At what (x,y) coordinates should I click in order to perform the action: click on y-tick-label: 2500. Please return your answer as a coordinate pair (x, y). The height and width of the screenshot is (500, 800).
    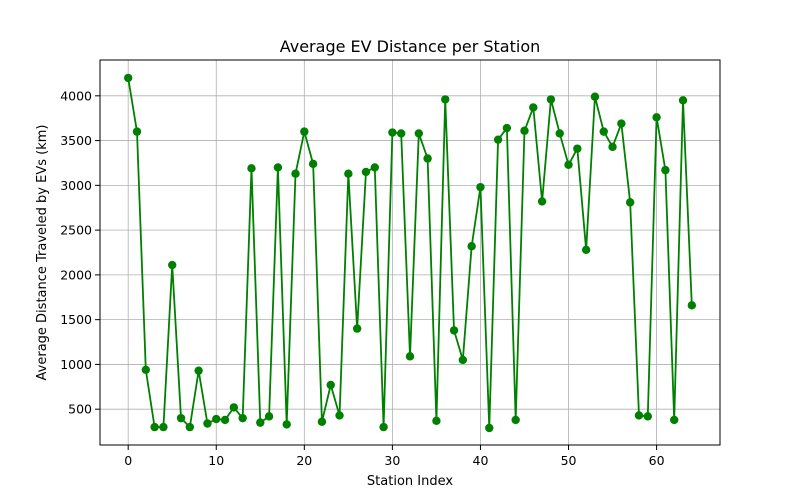
    Looking at the image, I should click on (76, 230).